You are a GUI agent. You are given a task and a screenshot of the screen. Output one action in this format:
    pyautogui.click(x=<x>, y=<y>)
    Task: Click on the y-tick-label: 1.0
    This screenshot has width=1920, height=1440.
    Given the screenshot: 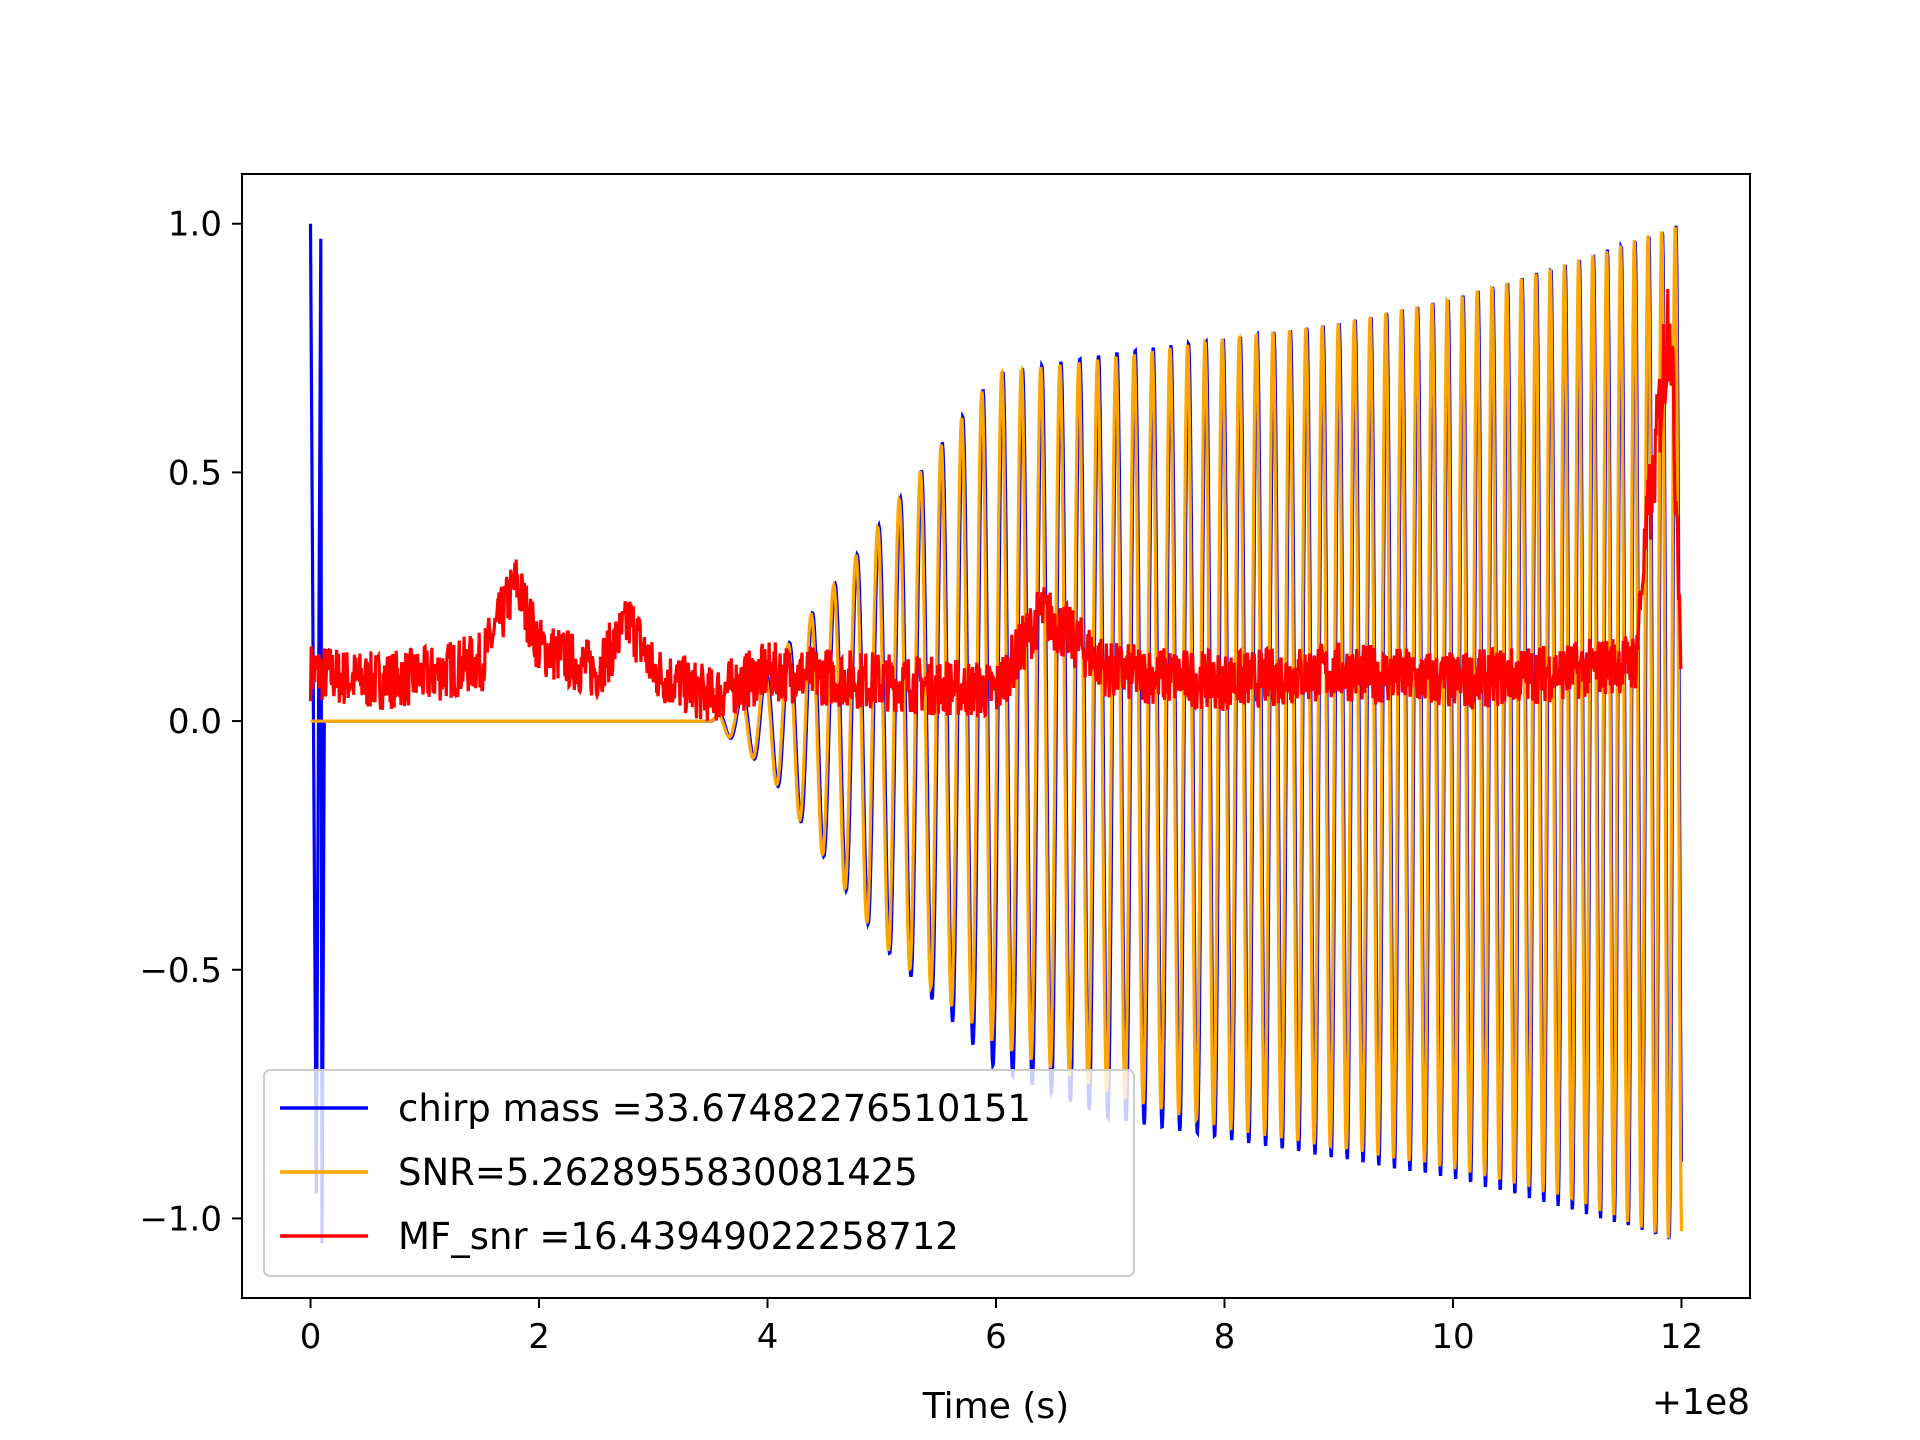 What is the action you would take?
    pyautogui.click(x=195, y=225)
    